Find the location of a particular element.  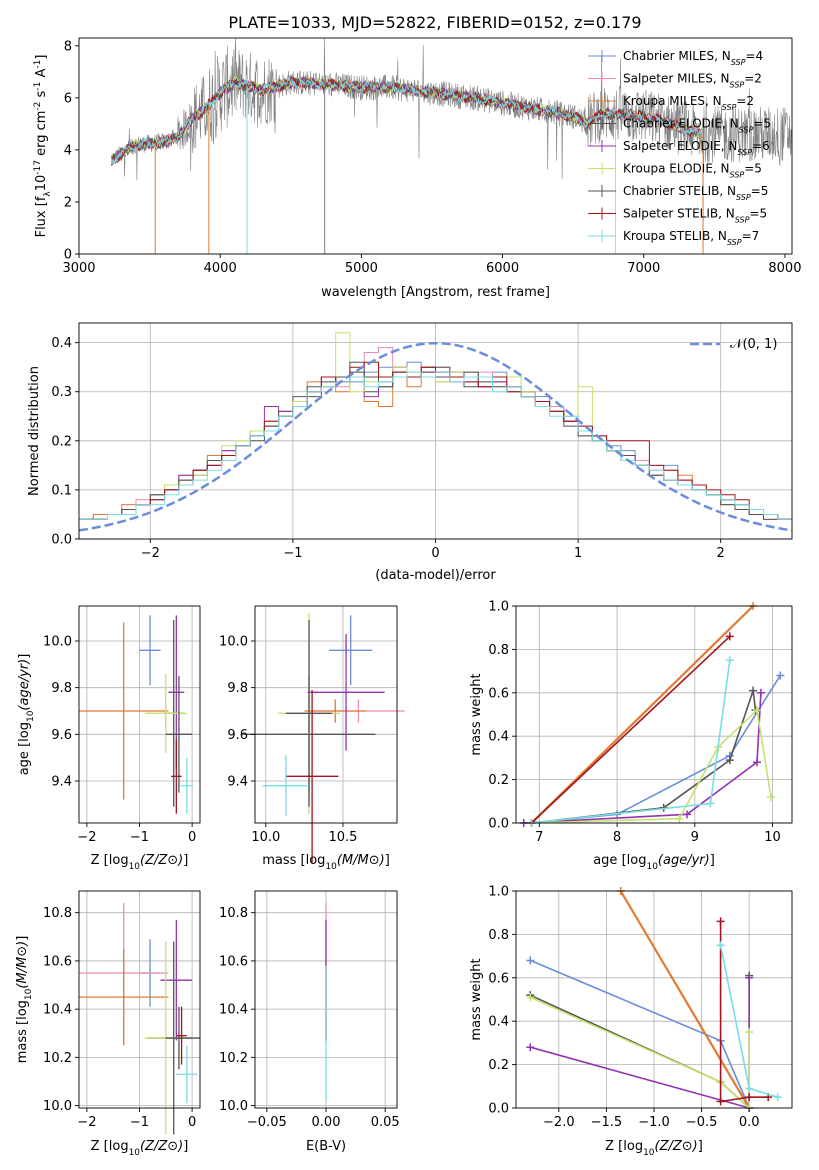

x-axis-label: wavelength [Angstrom, rest frame] is located at coordinates (435, 292).